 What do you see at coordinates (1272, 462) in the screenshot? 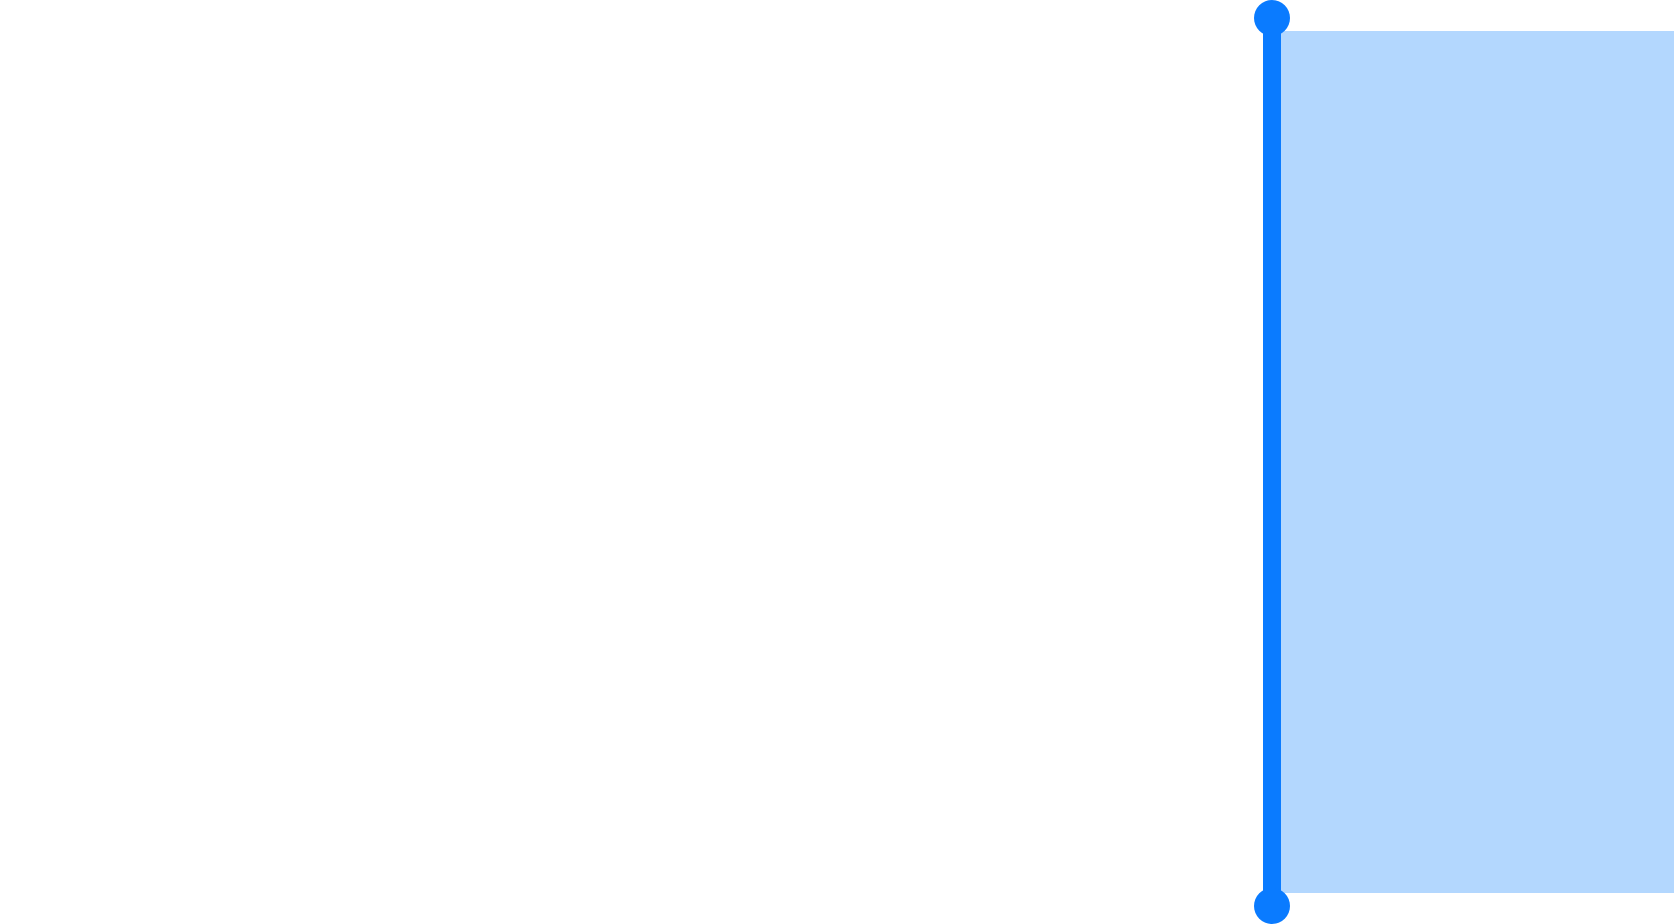
I see `selection-edge-bar` at bounding box center [1272, 462].